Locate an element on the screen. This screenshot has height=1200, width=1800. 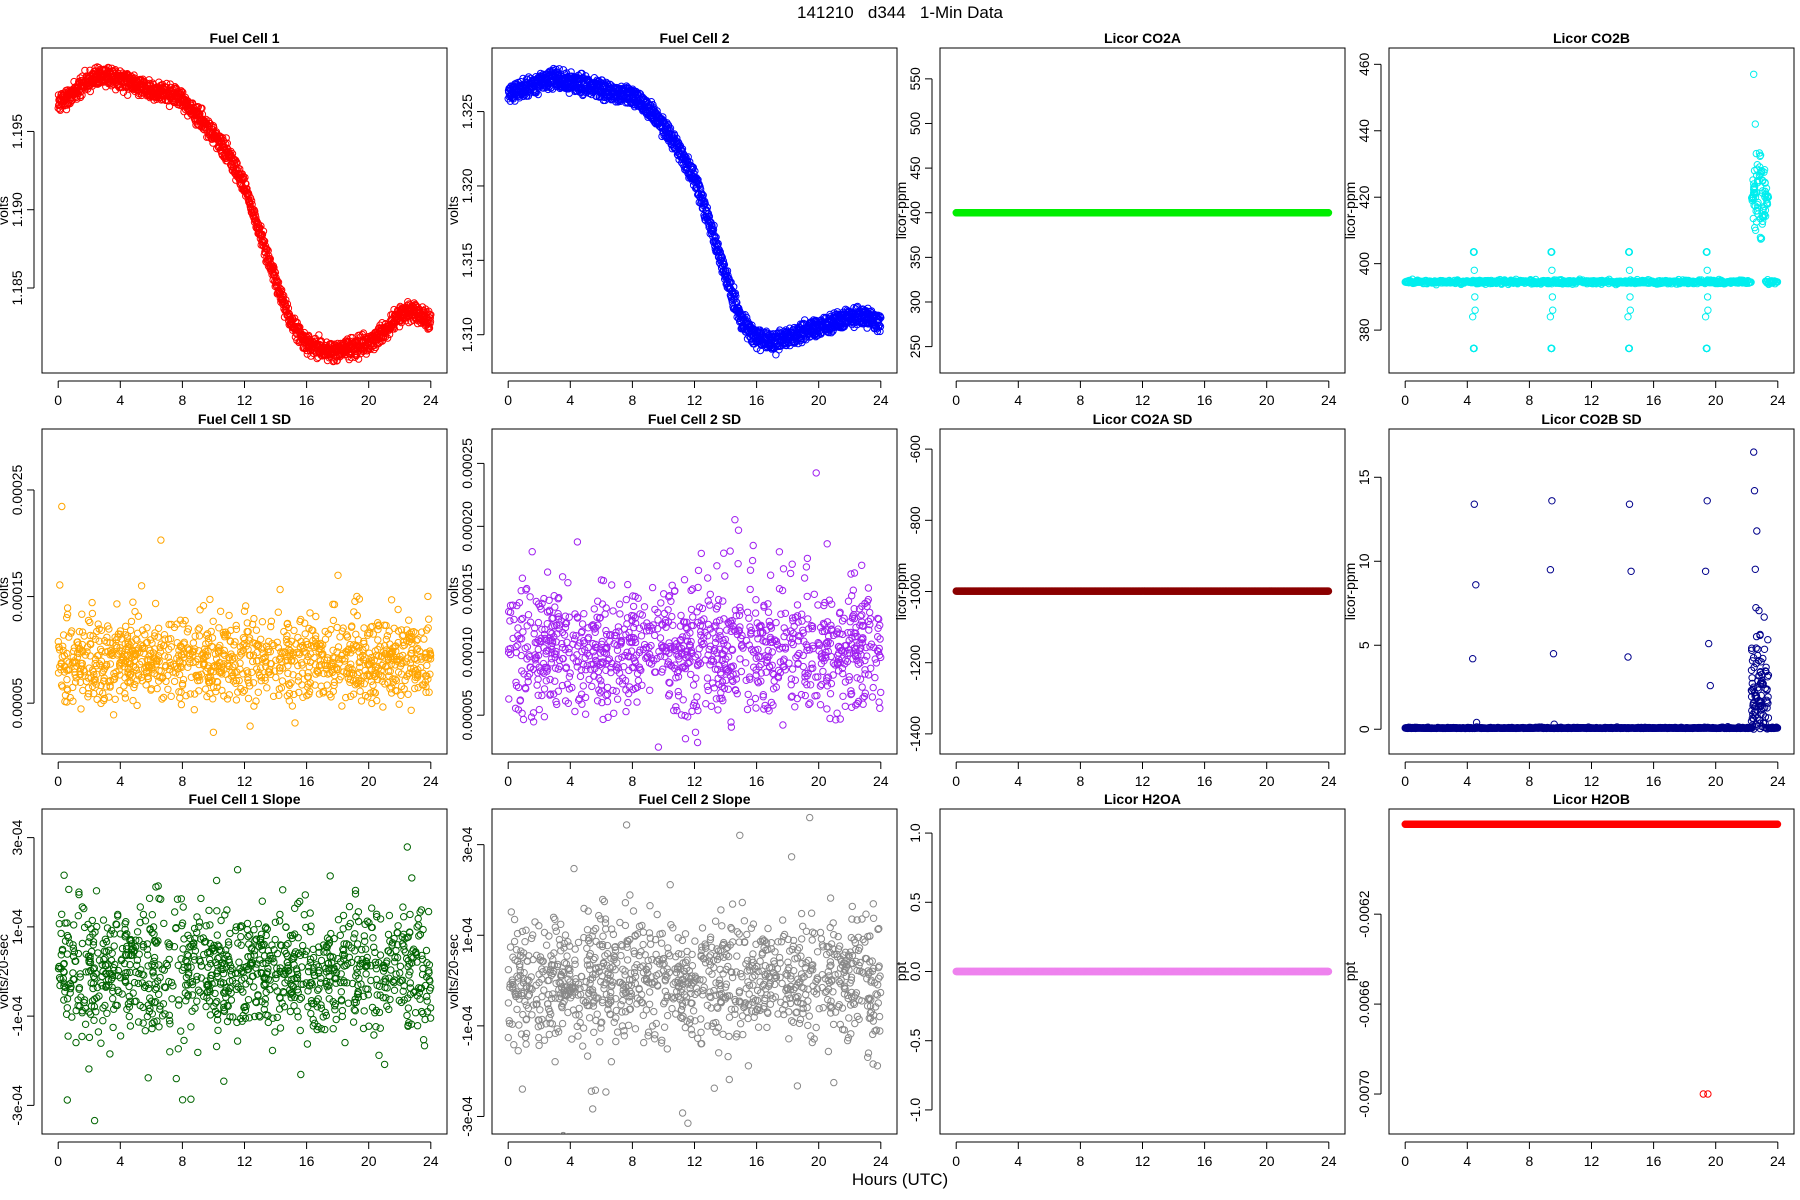
y-tick-label: 0.00005 is located at coordinates (17, 703).